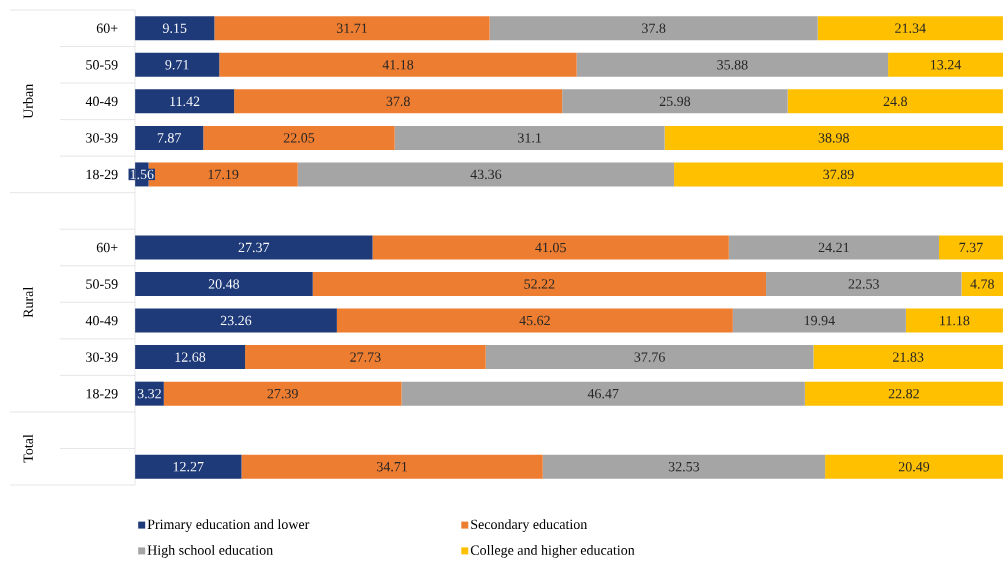 The width and height of the screenshot is (1005, 586). I want to click on data-label: 37.89, so click(838, 174).